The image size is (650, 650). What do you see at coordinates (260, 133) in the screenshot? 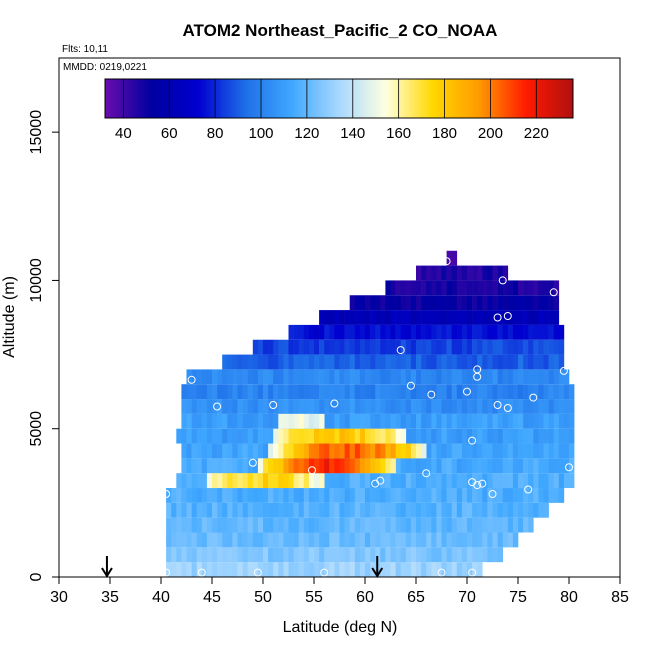
I see `colorbar-tick-label: 100` at bounding box center [260, 133].